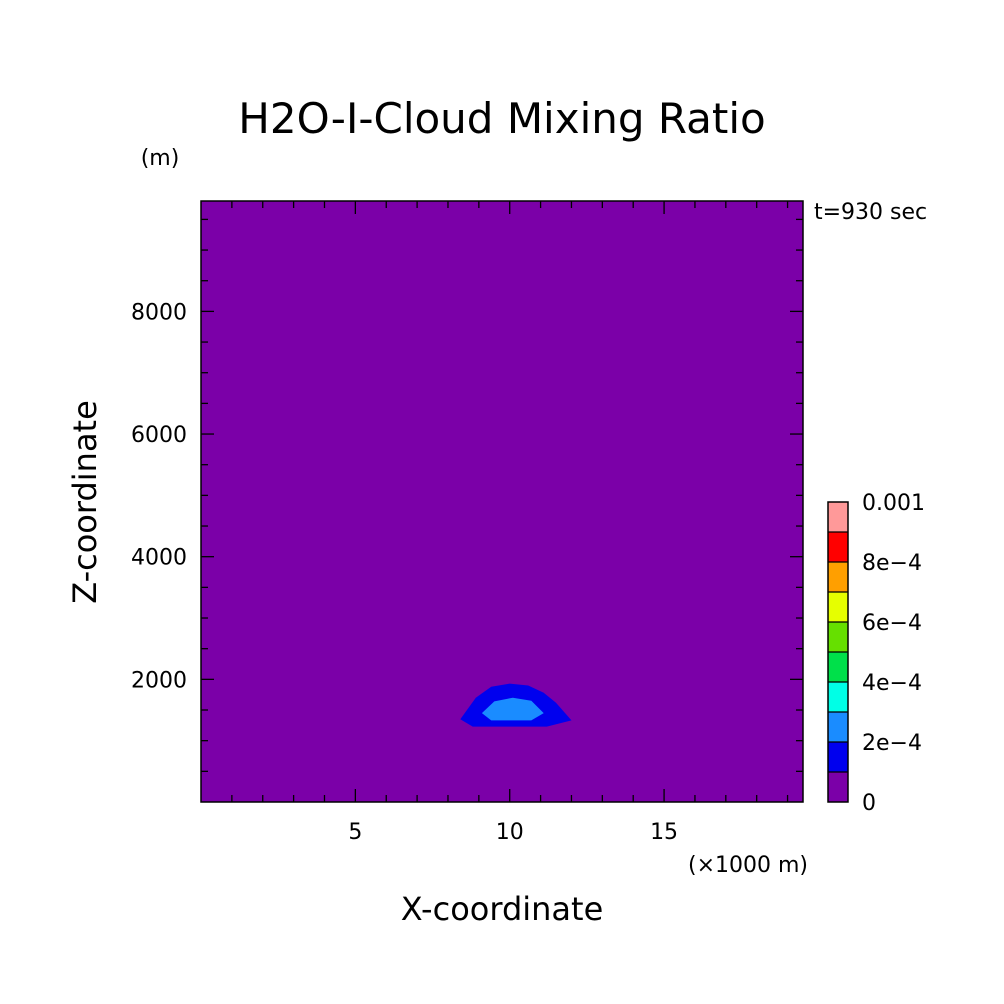 This screenshot has height=1004, width=1004. I want to click on y-tick-label: 4000, so click(159, 558).